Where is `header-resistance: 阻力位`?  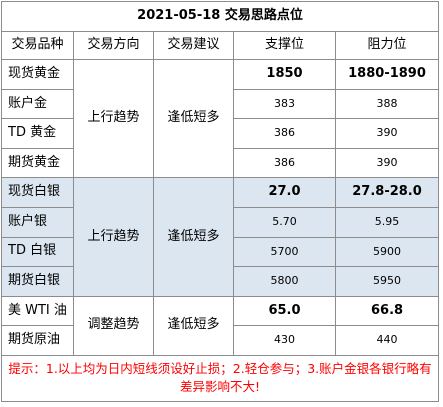
header-resistance: 阻力位 is located at coordinates (387, 45).